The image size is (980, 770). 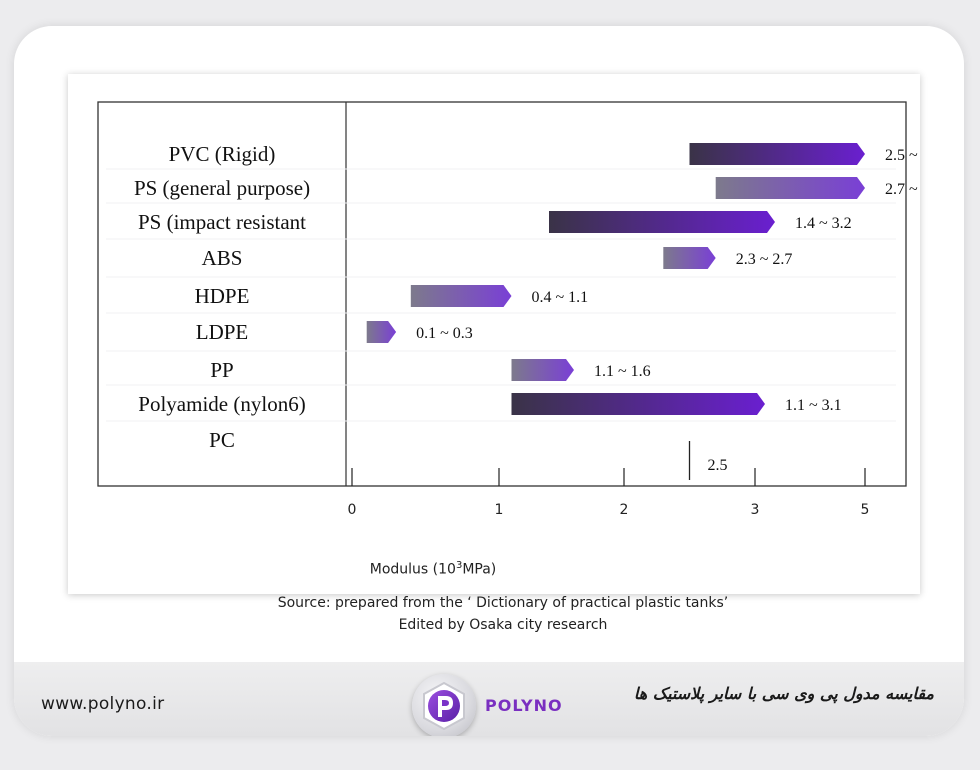 What do you see at coordinates (718, 465) in the screenshot?
I see `value-label: 2.5` at bounding box center [718, 465].